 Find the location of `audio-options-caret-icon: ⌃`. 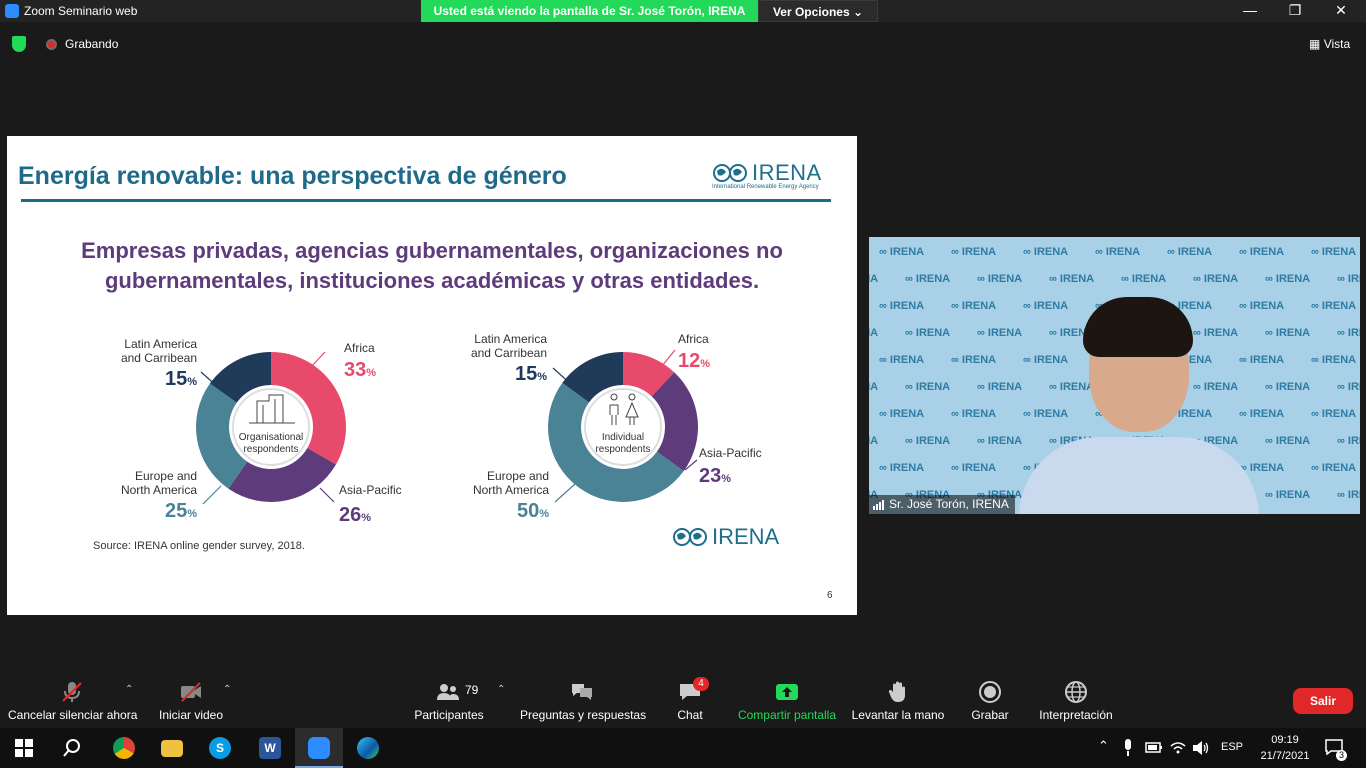

audio-options-caret-icon: ⌃ is located at coordinates (129, 689).